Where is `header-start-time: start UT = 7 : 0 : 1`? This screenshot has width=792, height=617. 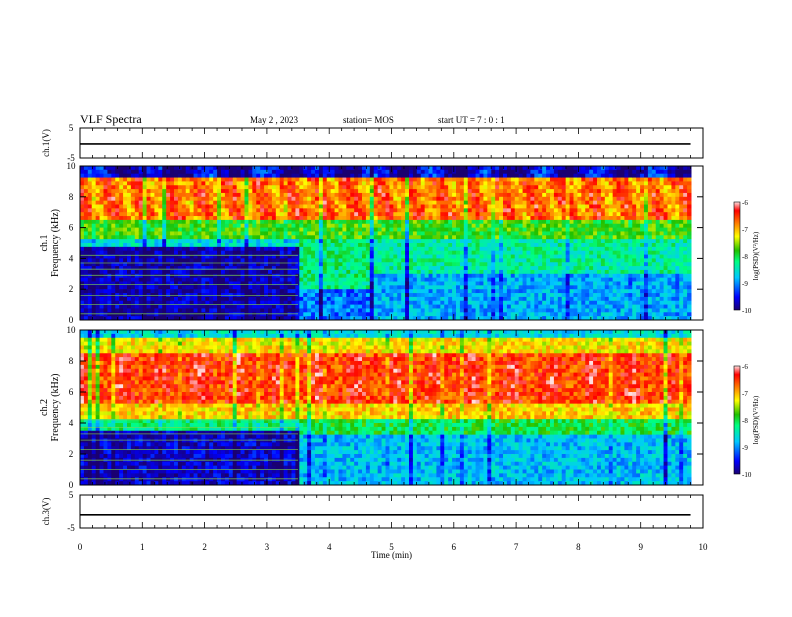
header-start-time: start UT = 7 : 0 : 1 is located at coordinates (471, 120).